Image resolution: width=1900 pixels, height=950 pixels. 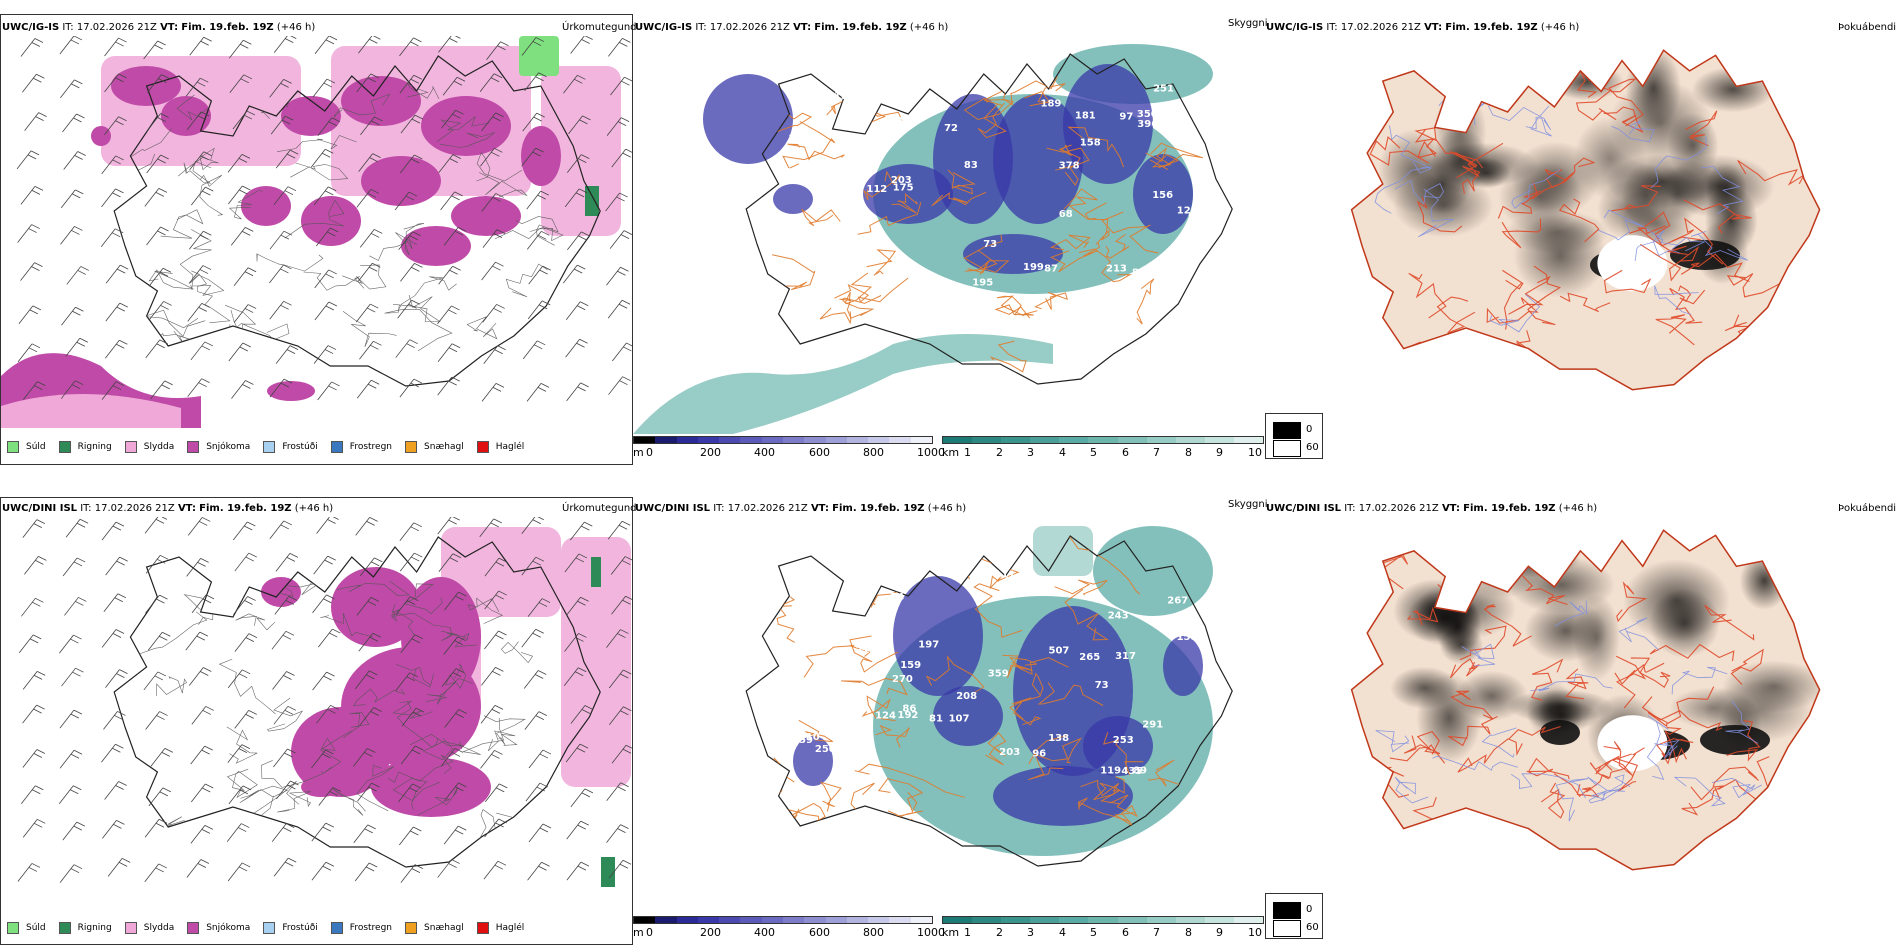 I want to click on legend-label: Frostúði, so click(x=300, y=447).